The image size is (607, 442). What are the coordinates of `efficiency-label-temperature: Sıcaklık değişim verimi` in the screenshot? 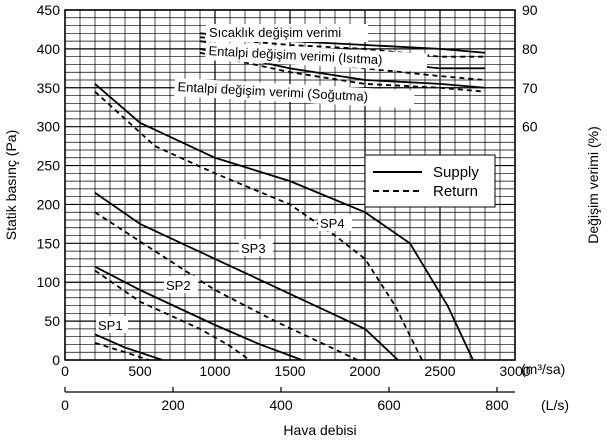 It's located at (275, 32).